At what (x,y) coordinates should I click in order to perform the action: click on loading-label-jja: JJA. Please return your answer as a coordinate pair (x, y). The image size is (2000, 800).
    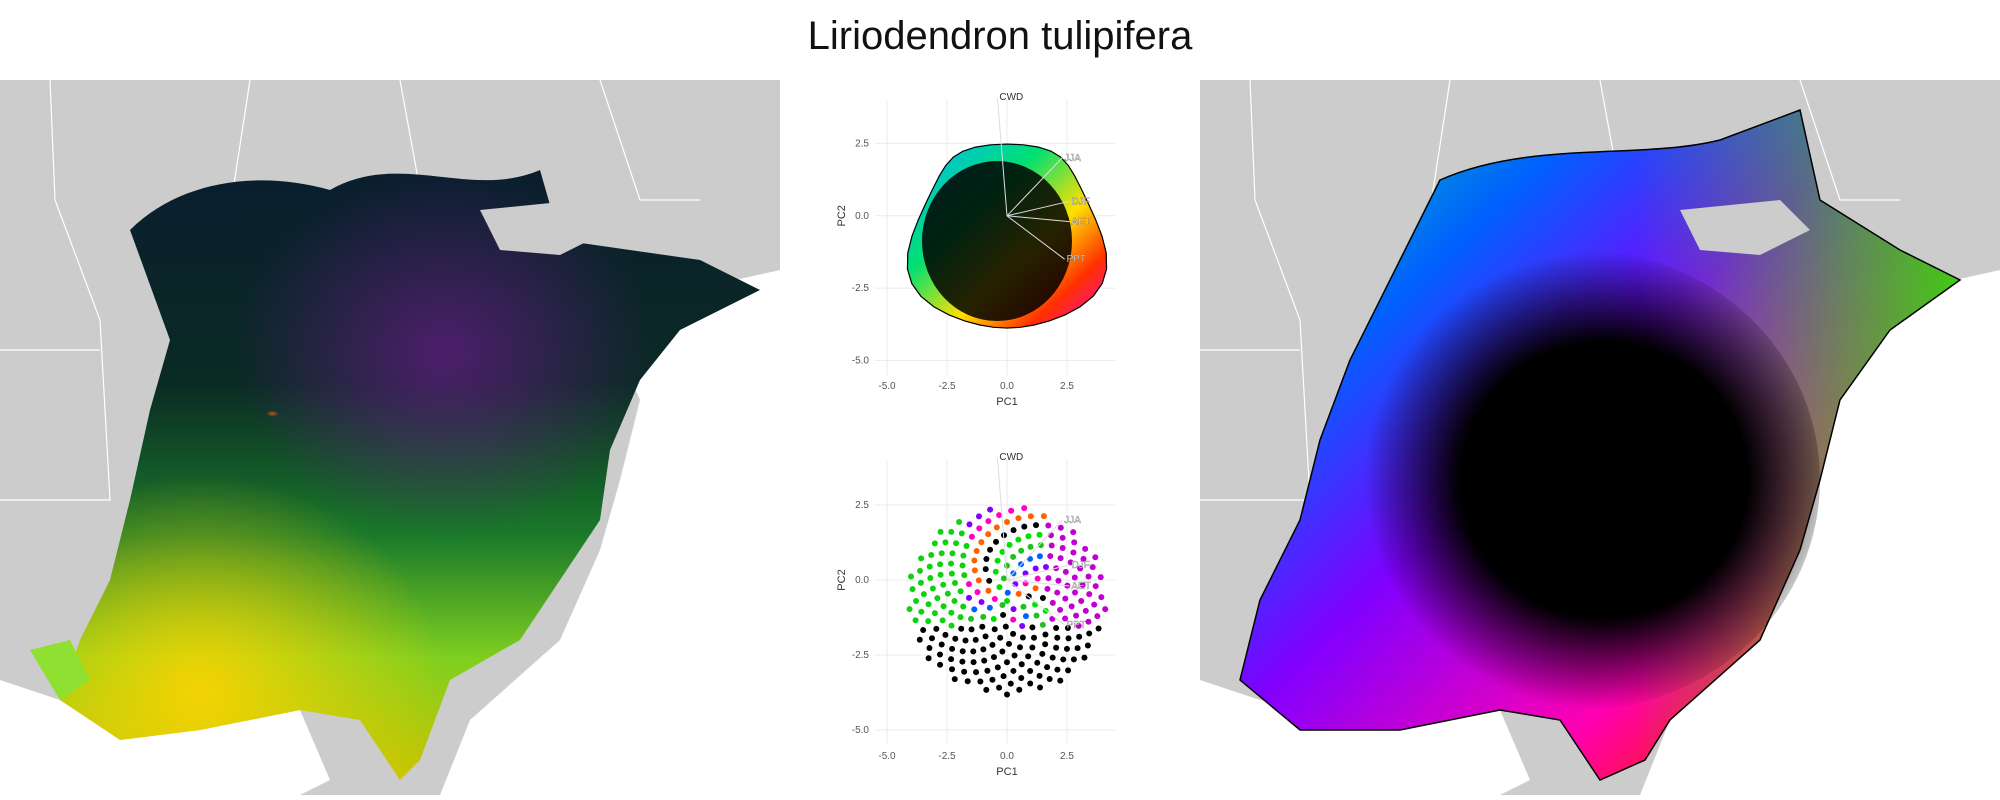
    Looking at the image, I should click on (1072, 158).